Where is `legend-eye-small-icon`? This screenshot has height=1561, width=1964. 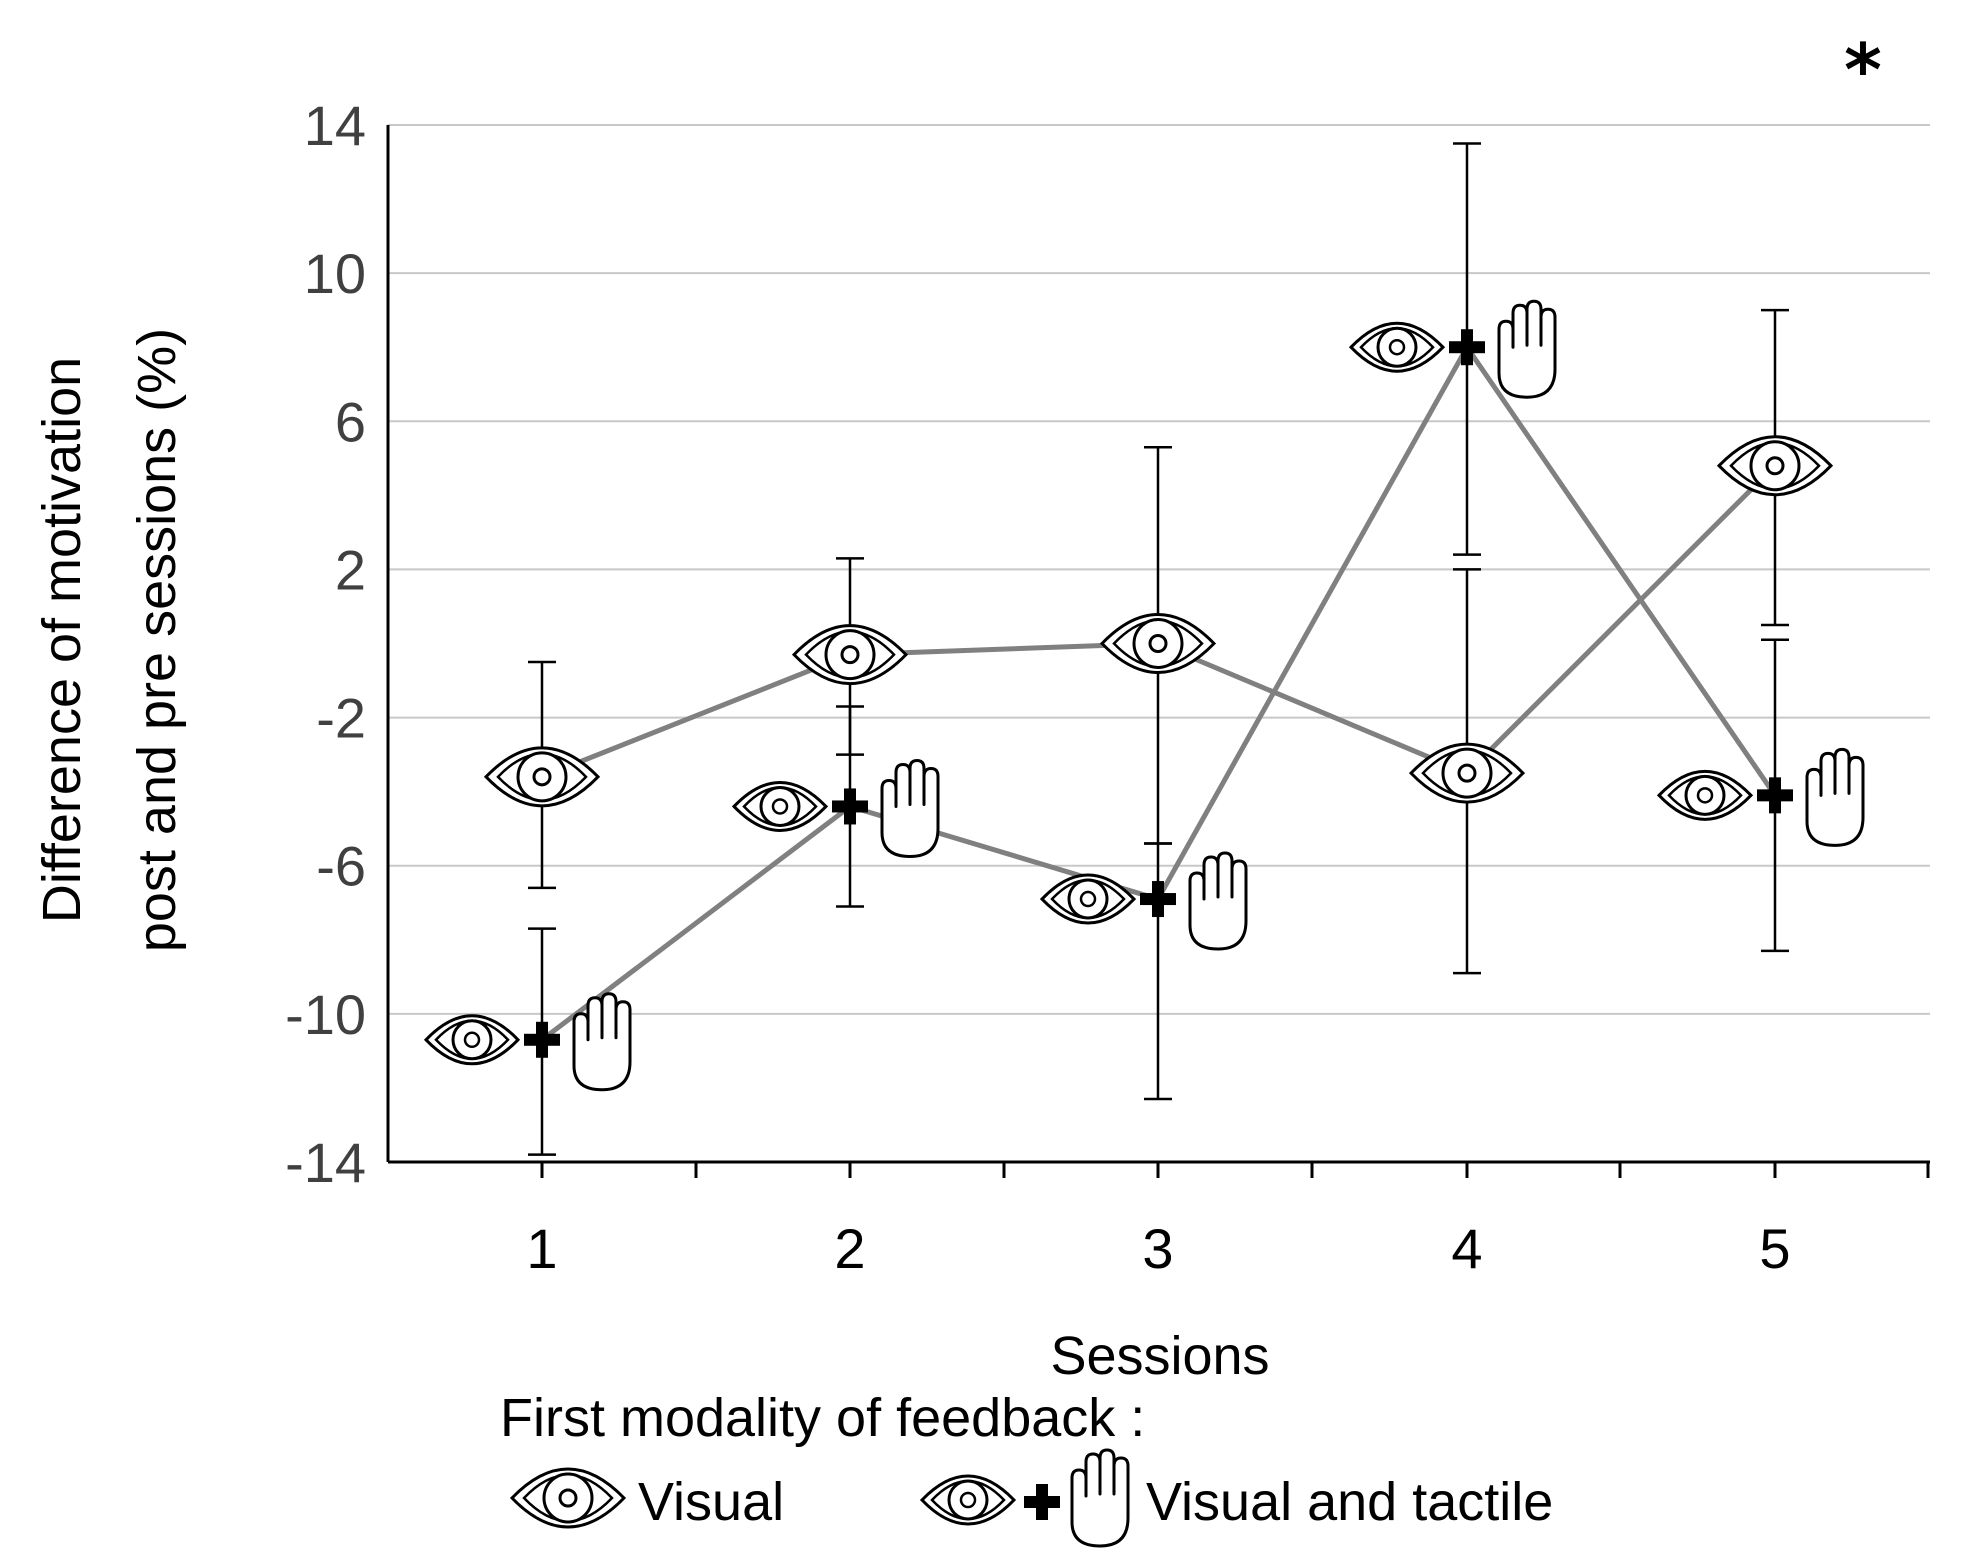 legend-eye-small-icon is located at coordinates (968, 1500).